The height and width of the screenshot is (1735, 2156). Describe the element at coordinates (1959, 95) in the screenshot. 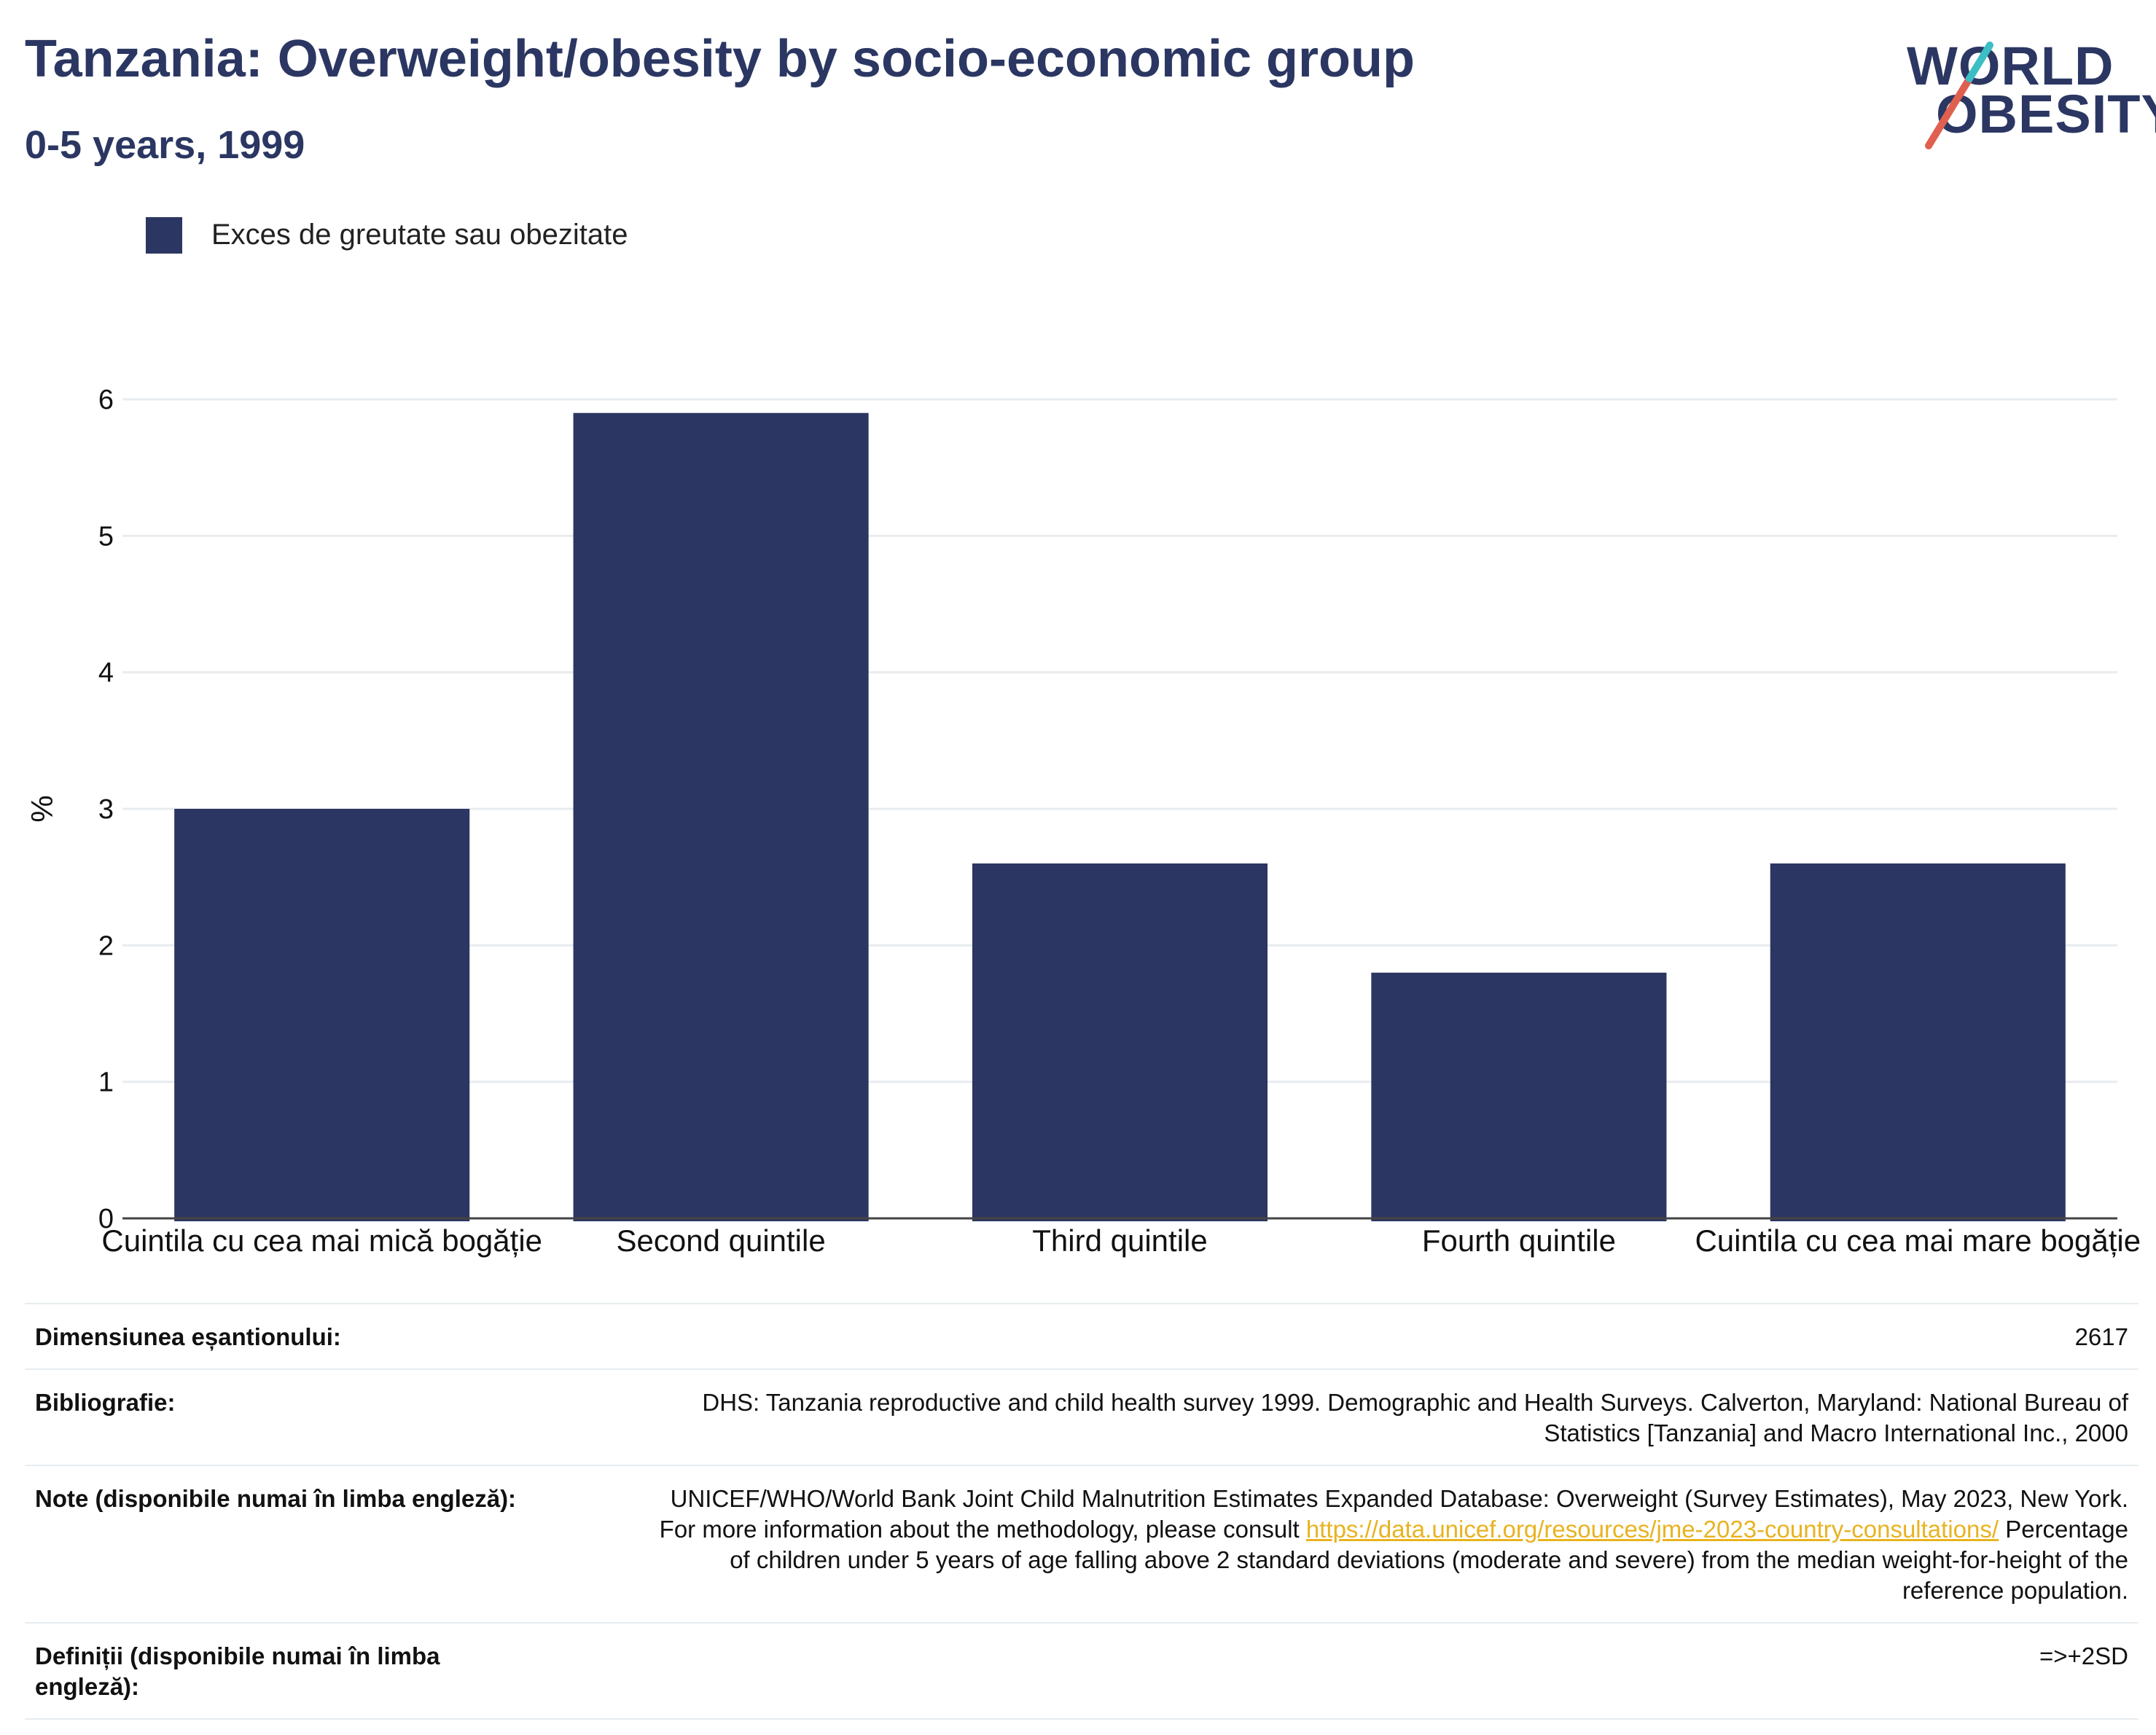

I see `logo-slash-icon` at that location.